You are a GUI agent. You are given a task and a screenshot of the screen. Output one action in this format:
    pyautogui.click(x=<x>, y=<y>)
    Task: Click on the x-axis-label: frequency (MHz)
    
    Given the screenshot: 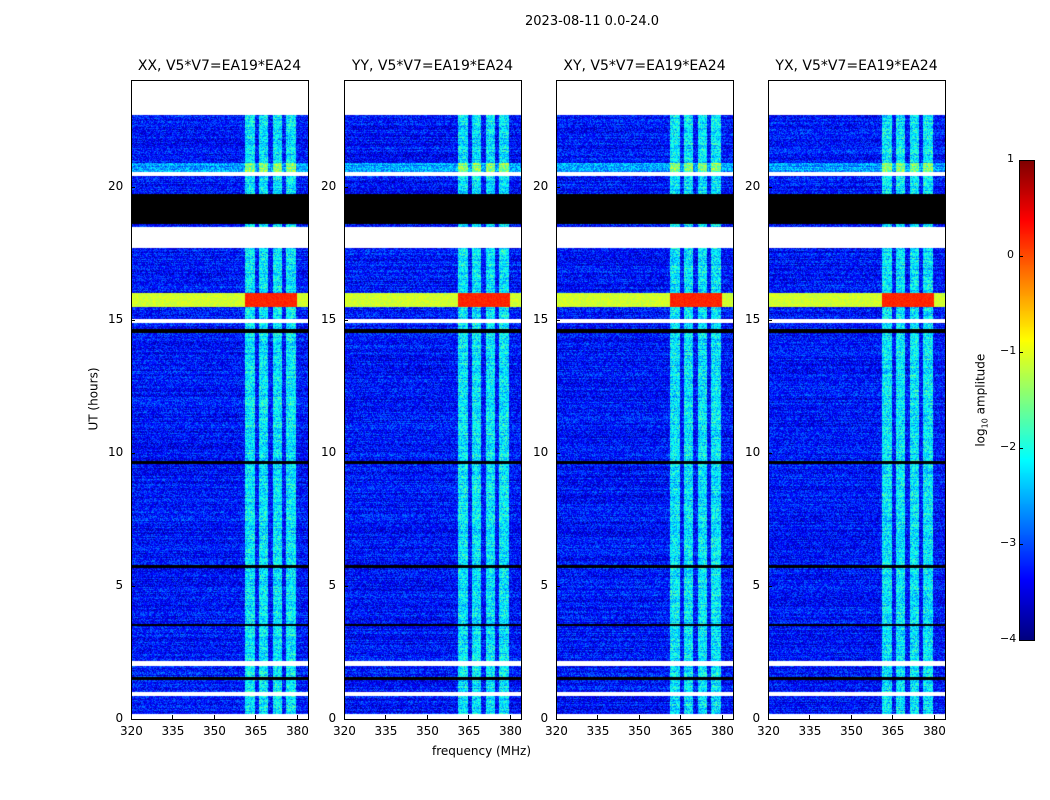 What is the action you would take?
    pyautogui.click(x=482, y=751)
    